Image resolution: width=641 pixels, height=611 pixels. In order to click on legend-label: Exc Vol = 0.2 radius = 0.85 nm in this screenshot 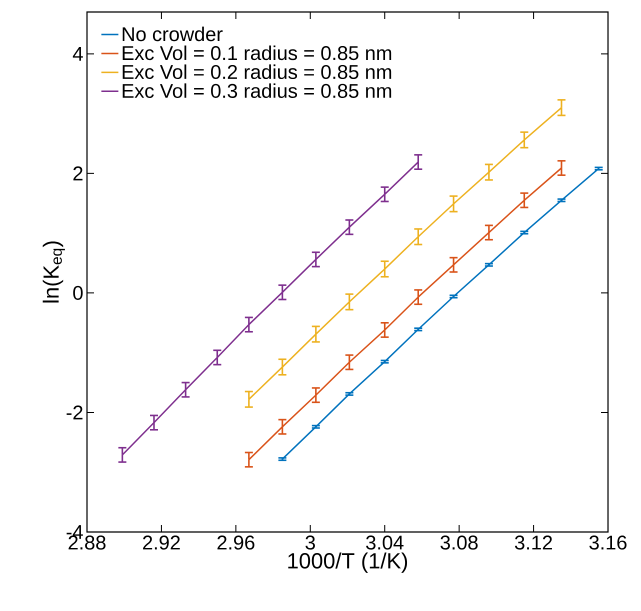, I will do `click(257, 72)`.